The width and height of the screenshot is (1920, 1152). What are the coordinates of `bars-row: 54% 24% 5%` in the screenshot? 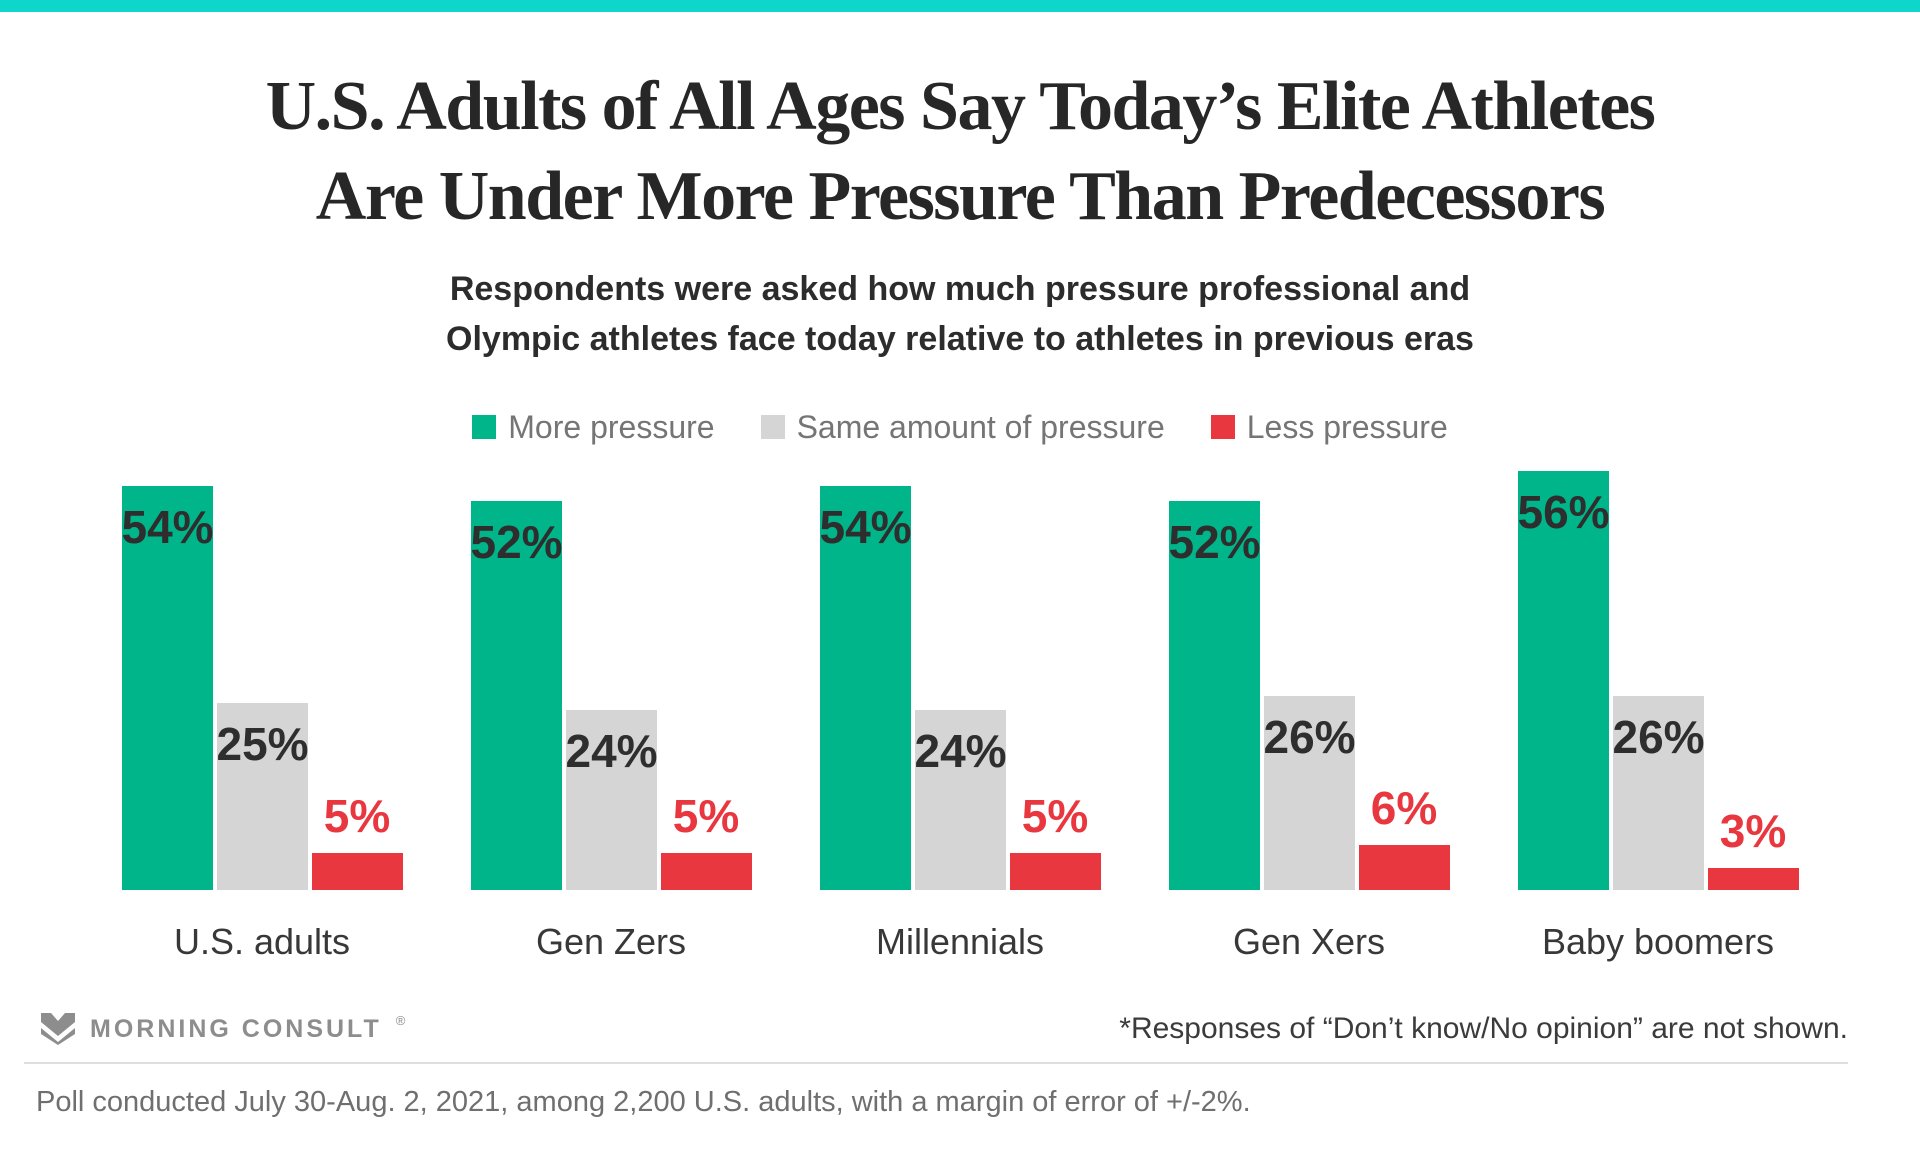 It's located at (960, 680).